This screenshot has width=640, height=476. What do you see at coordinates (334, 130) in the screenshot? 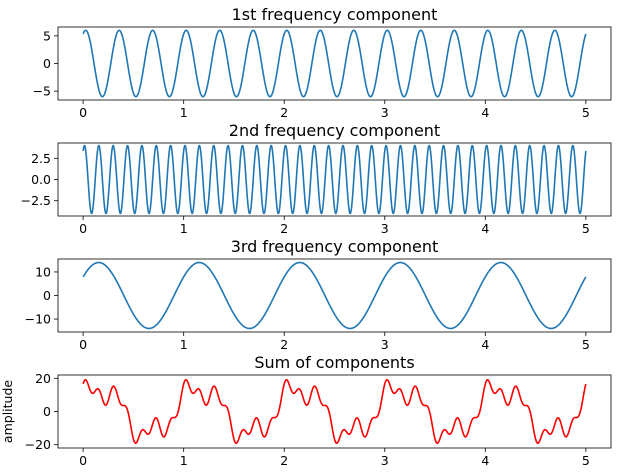
I see `subplot-title: 2nd frequency component` at bounding box center [334, 130].